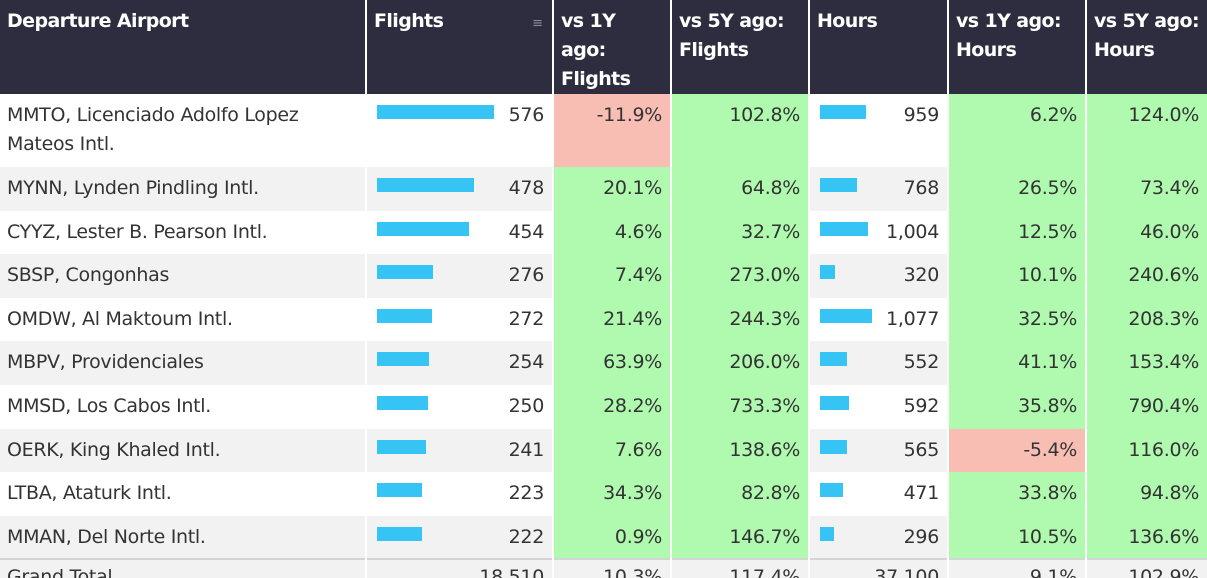  Describe the element at coordinates (460, 494) in the screenshot. I see `flights-cell: 223` at that location.